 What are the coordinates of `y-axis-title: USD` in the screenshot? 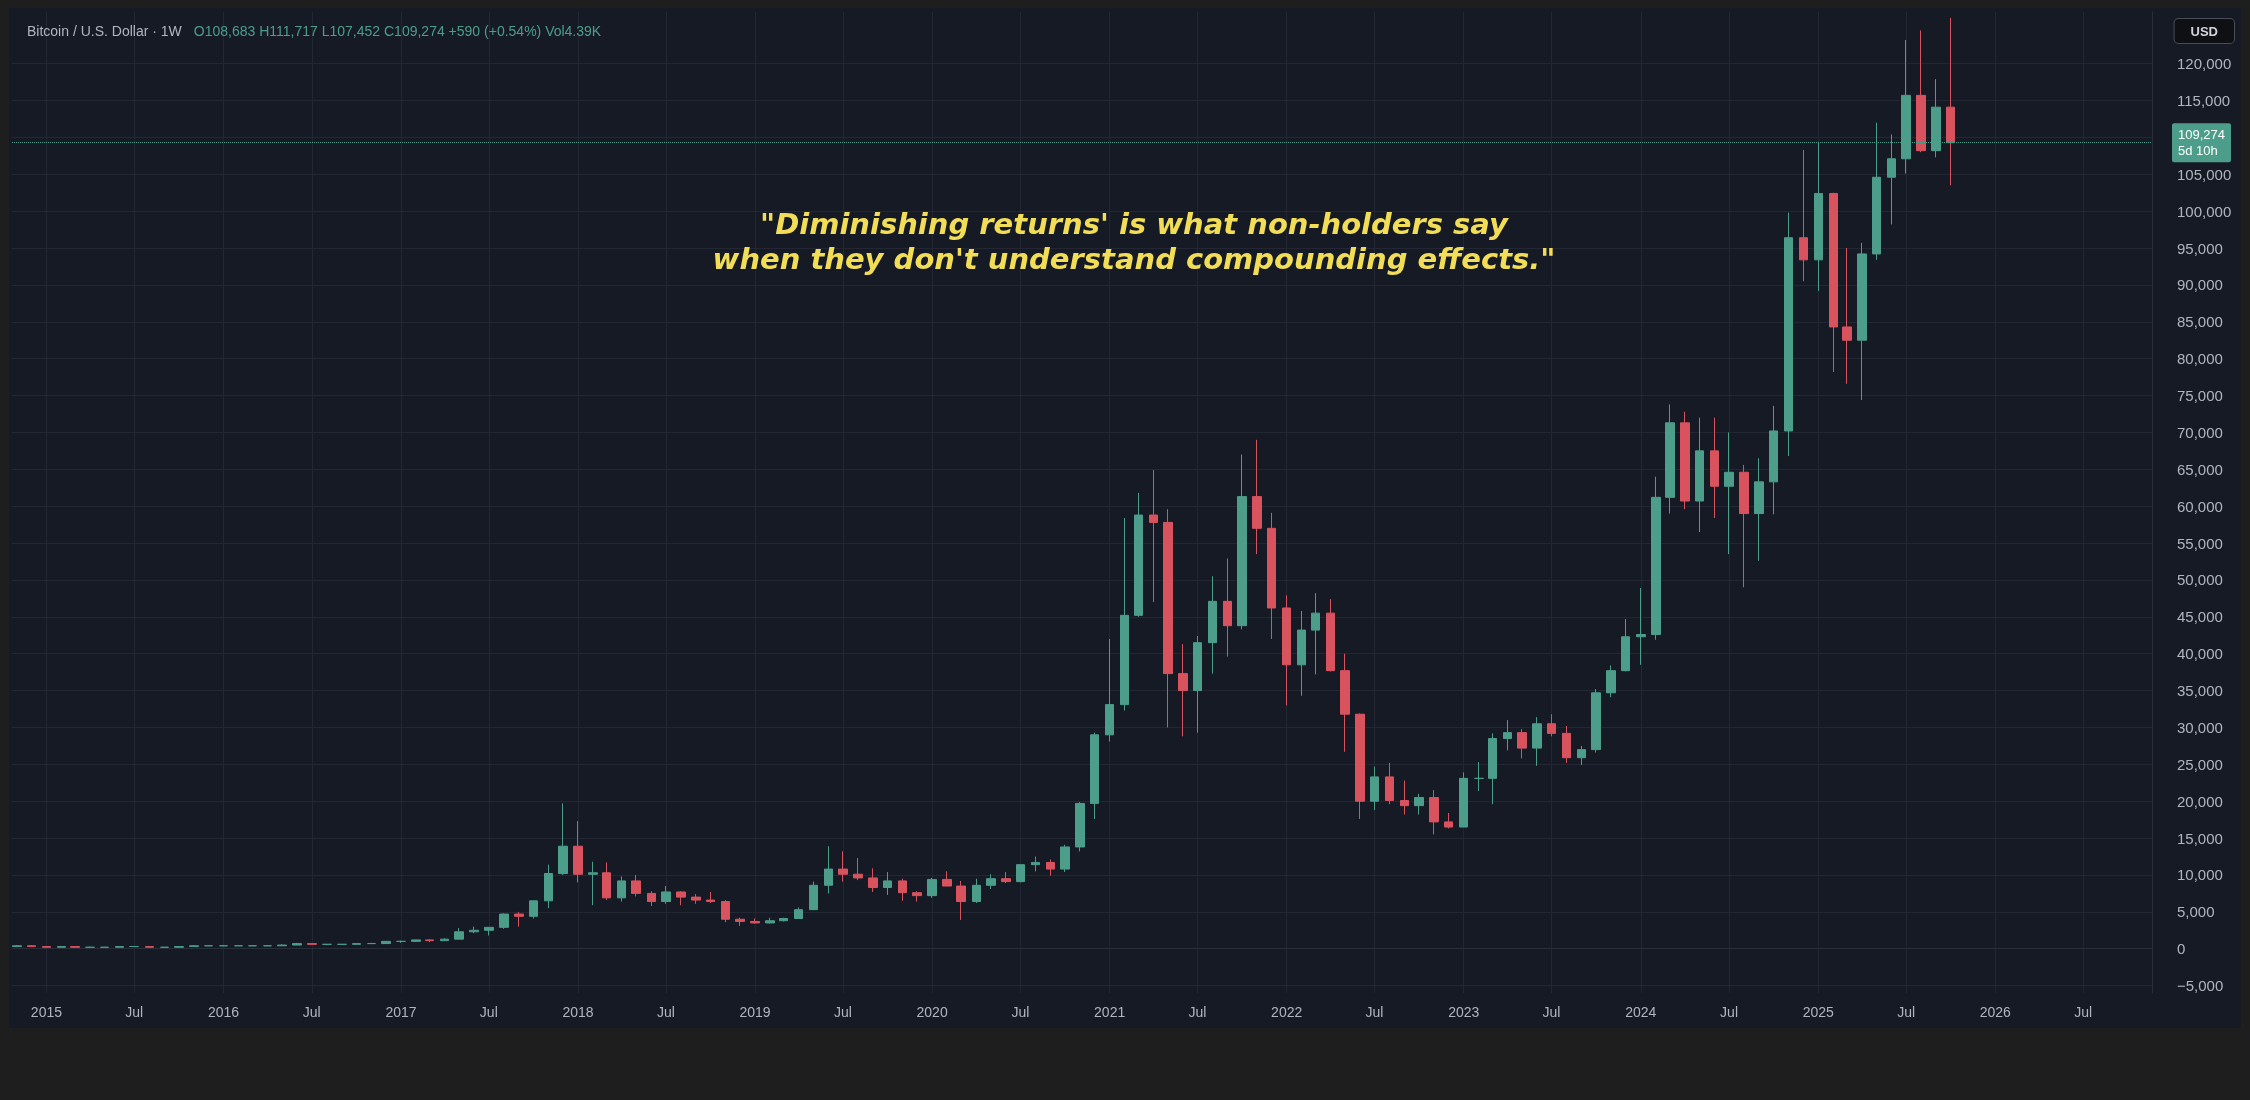 It's located at (2204, 31).